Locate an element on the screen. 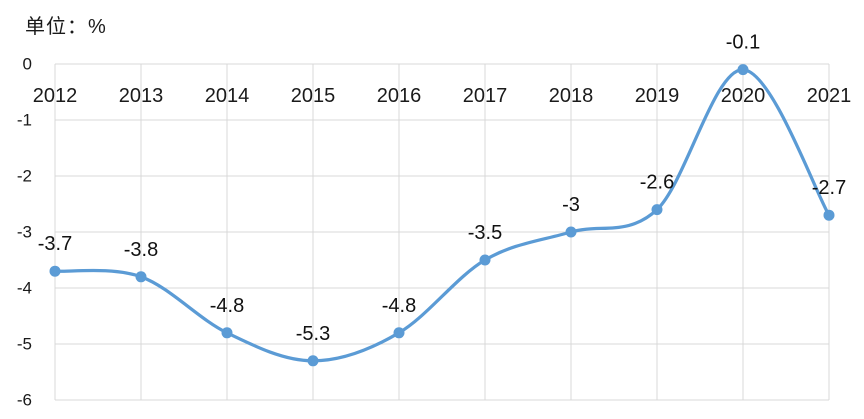 The width and height of the screenshot is (864, 419). x-axis-tick-label: 2016 is located at coordinates (399, 96).